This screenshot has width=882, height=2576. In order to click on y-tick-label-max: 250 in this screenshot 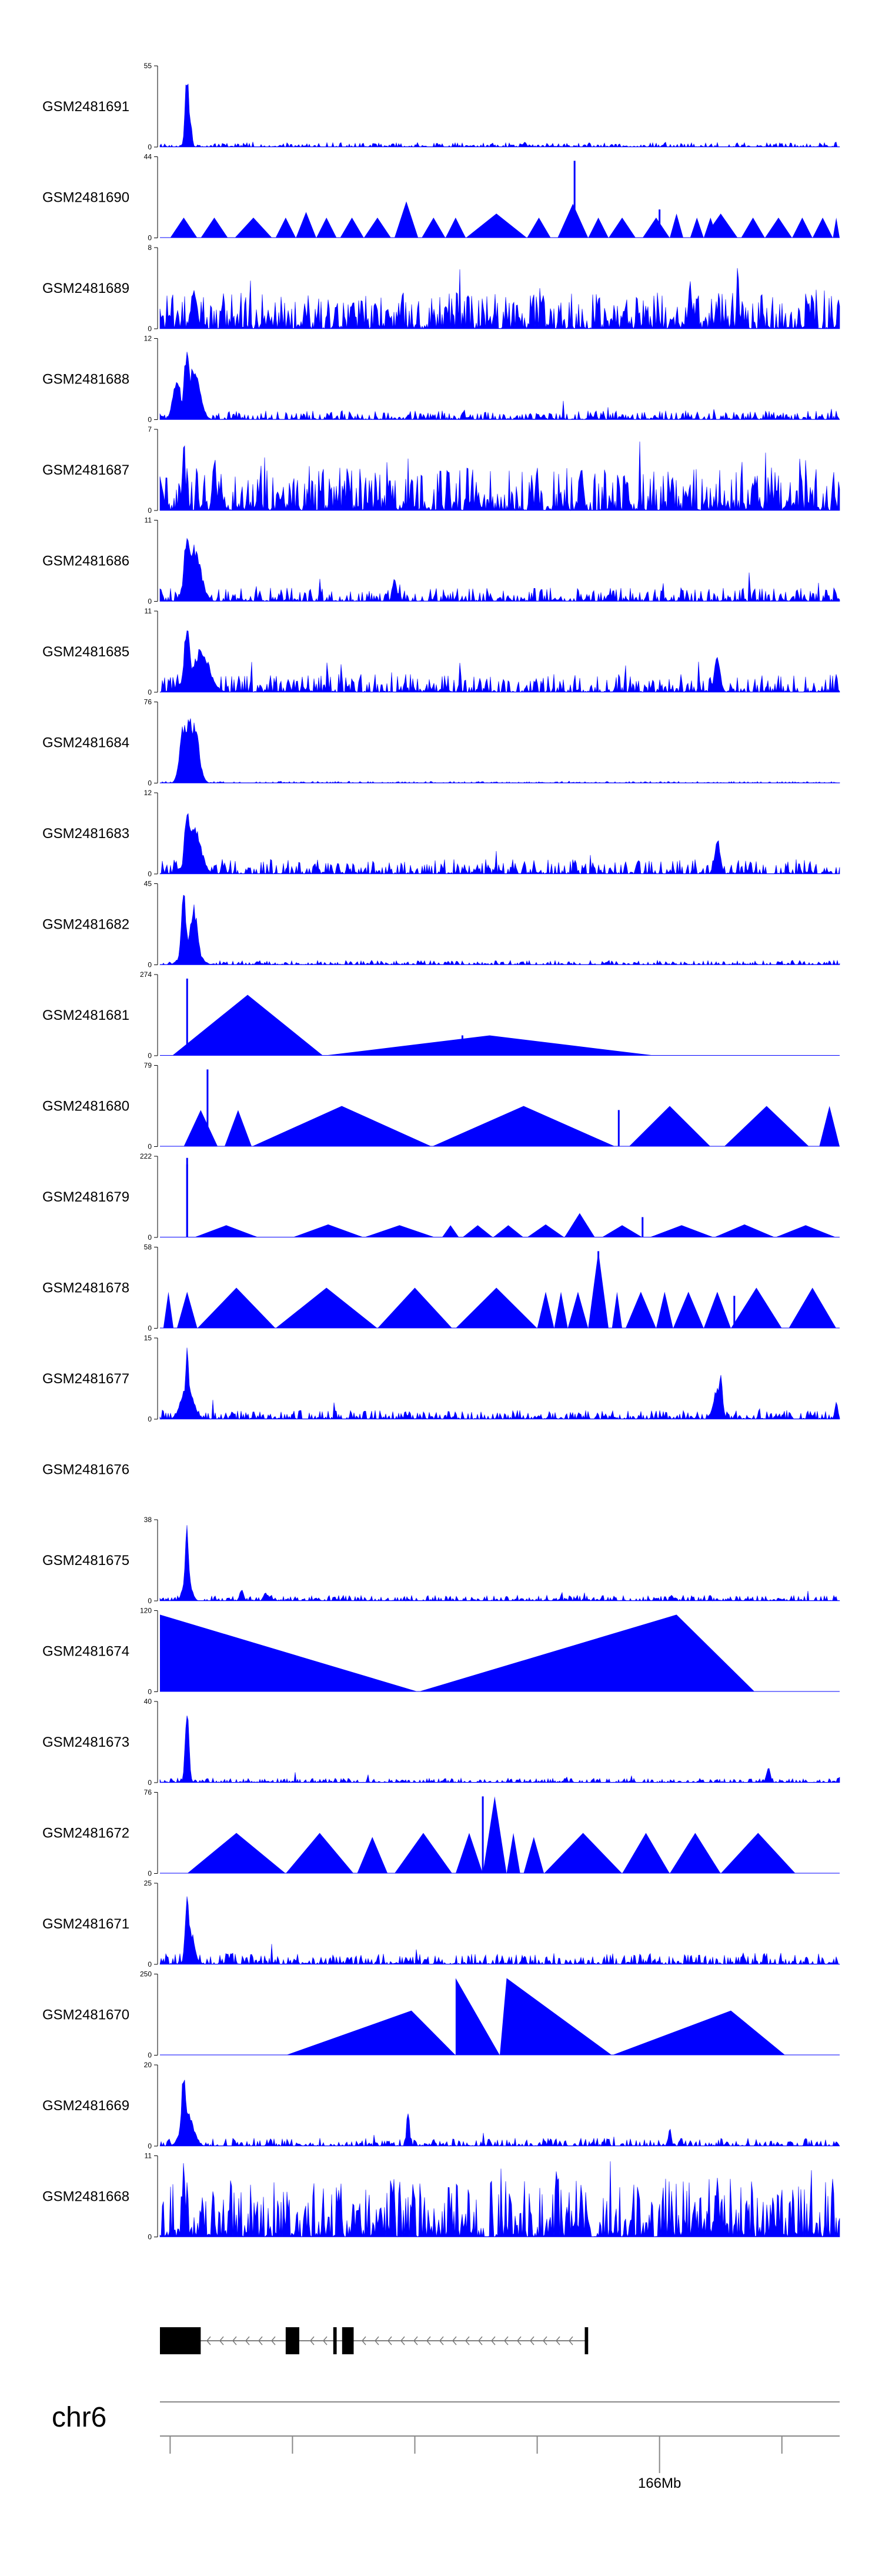, I will do `click(146, 1974)`.